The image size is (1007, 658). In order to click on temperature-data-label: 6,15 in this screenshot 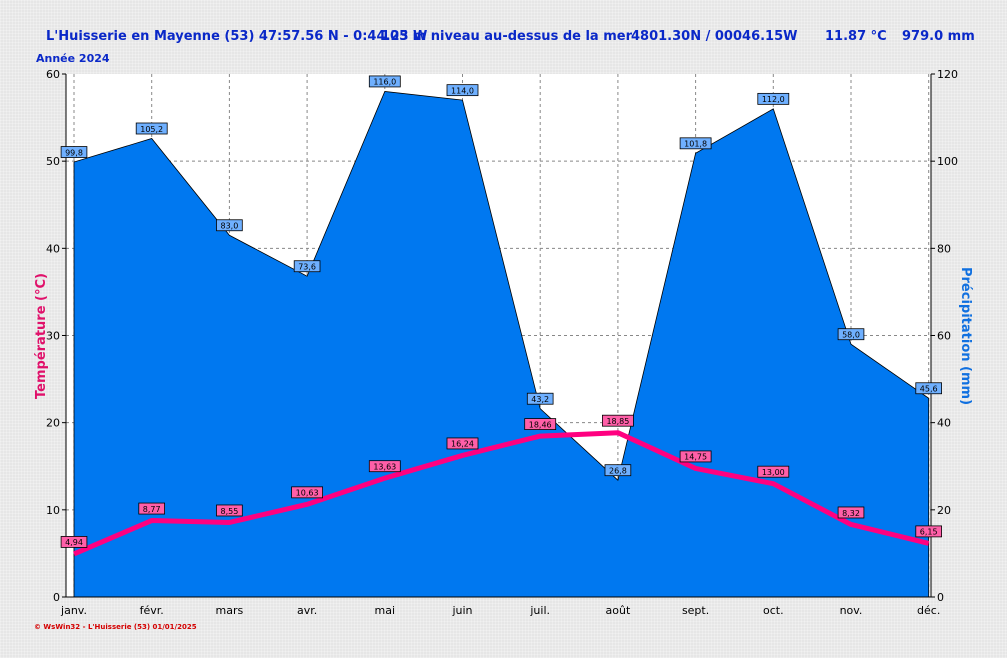, I will do `click(928, 531)`.